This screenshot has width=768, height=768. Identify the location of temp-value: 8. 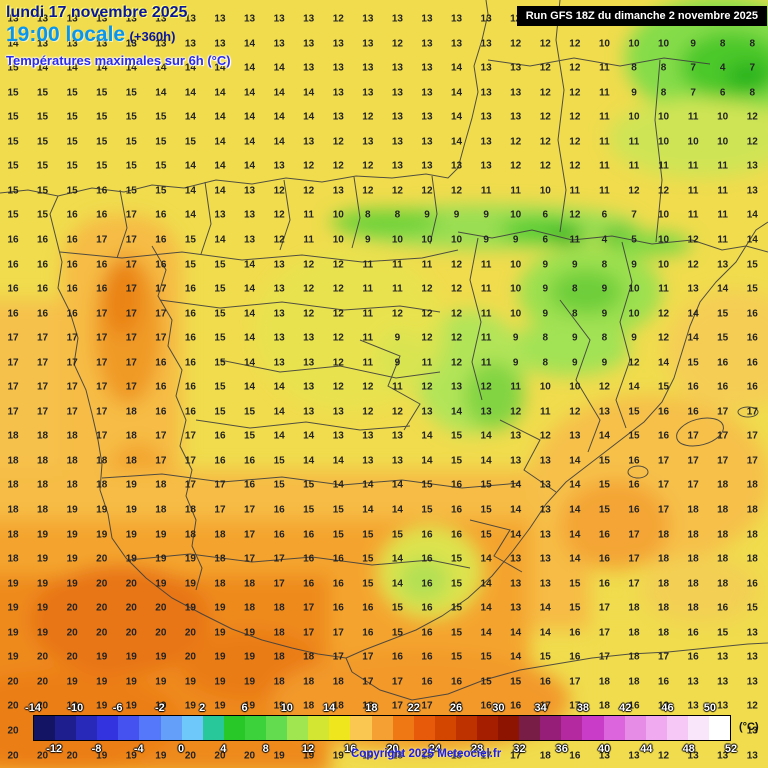
(663, 68).